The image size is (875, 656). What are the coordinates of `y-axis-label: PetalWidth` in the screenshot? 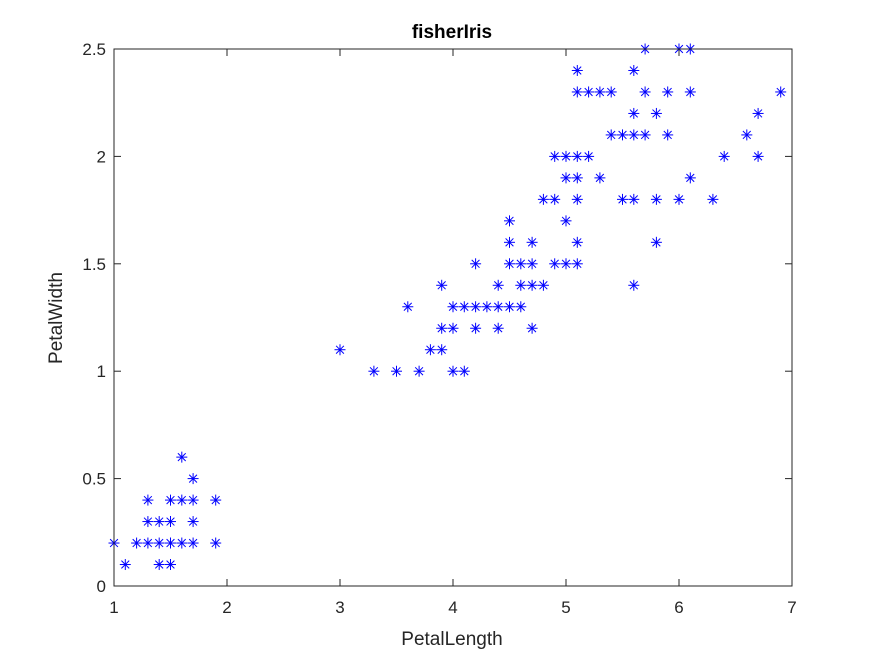 It's located at (56, 318).